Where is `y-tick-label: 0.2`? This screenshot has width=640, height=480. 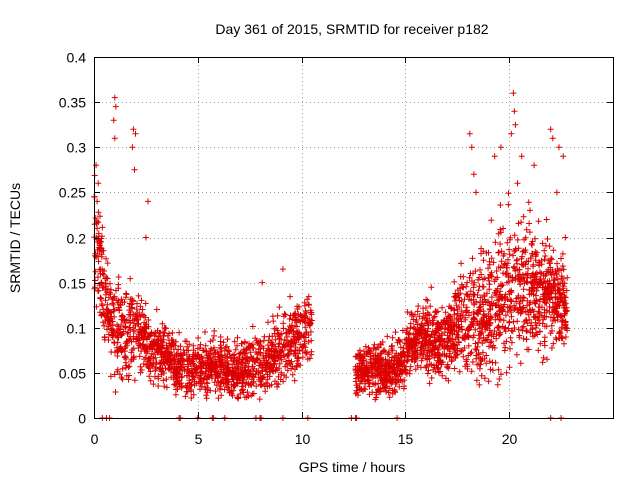 y-tick-label: 0.2 is located at coordinates (77, 239).